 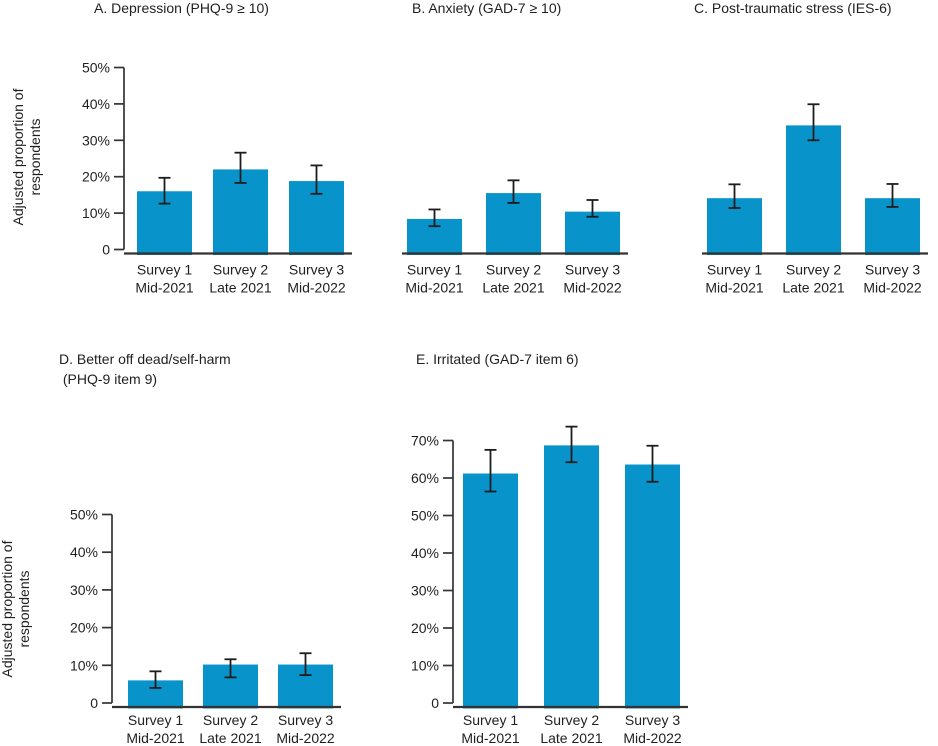 What do you see at coordinates (497, 359) in the screenshot?
I see `panel-e-title: E. Irritated (GAD-7 item 6)` at bounding box center [497, 359].